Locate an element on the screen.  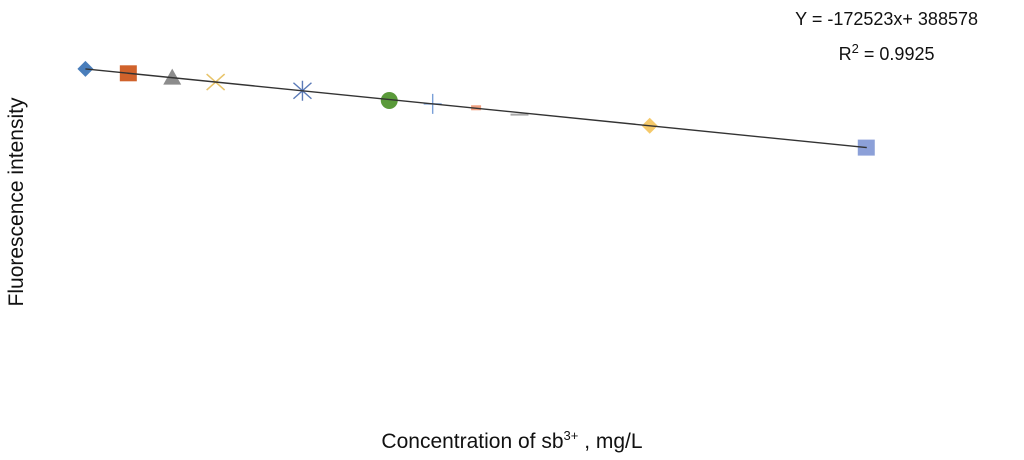
r2-sup: 2 is located at coordinates (855, 48).